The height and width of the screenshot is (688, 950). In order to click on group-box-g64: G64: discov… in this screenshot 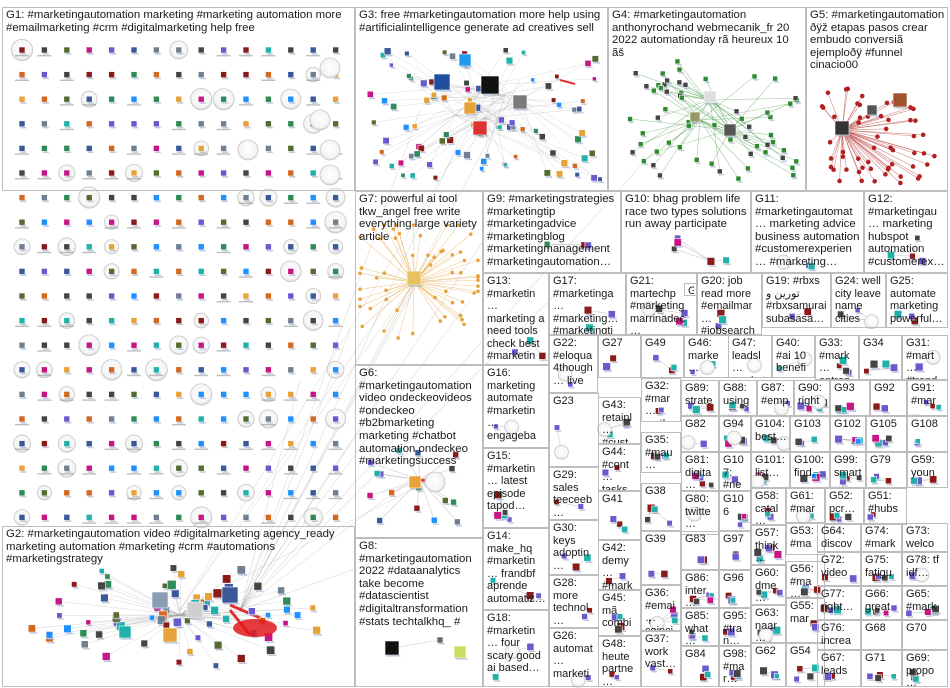, I will do `click(839, 537)`.